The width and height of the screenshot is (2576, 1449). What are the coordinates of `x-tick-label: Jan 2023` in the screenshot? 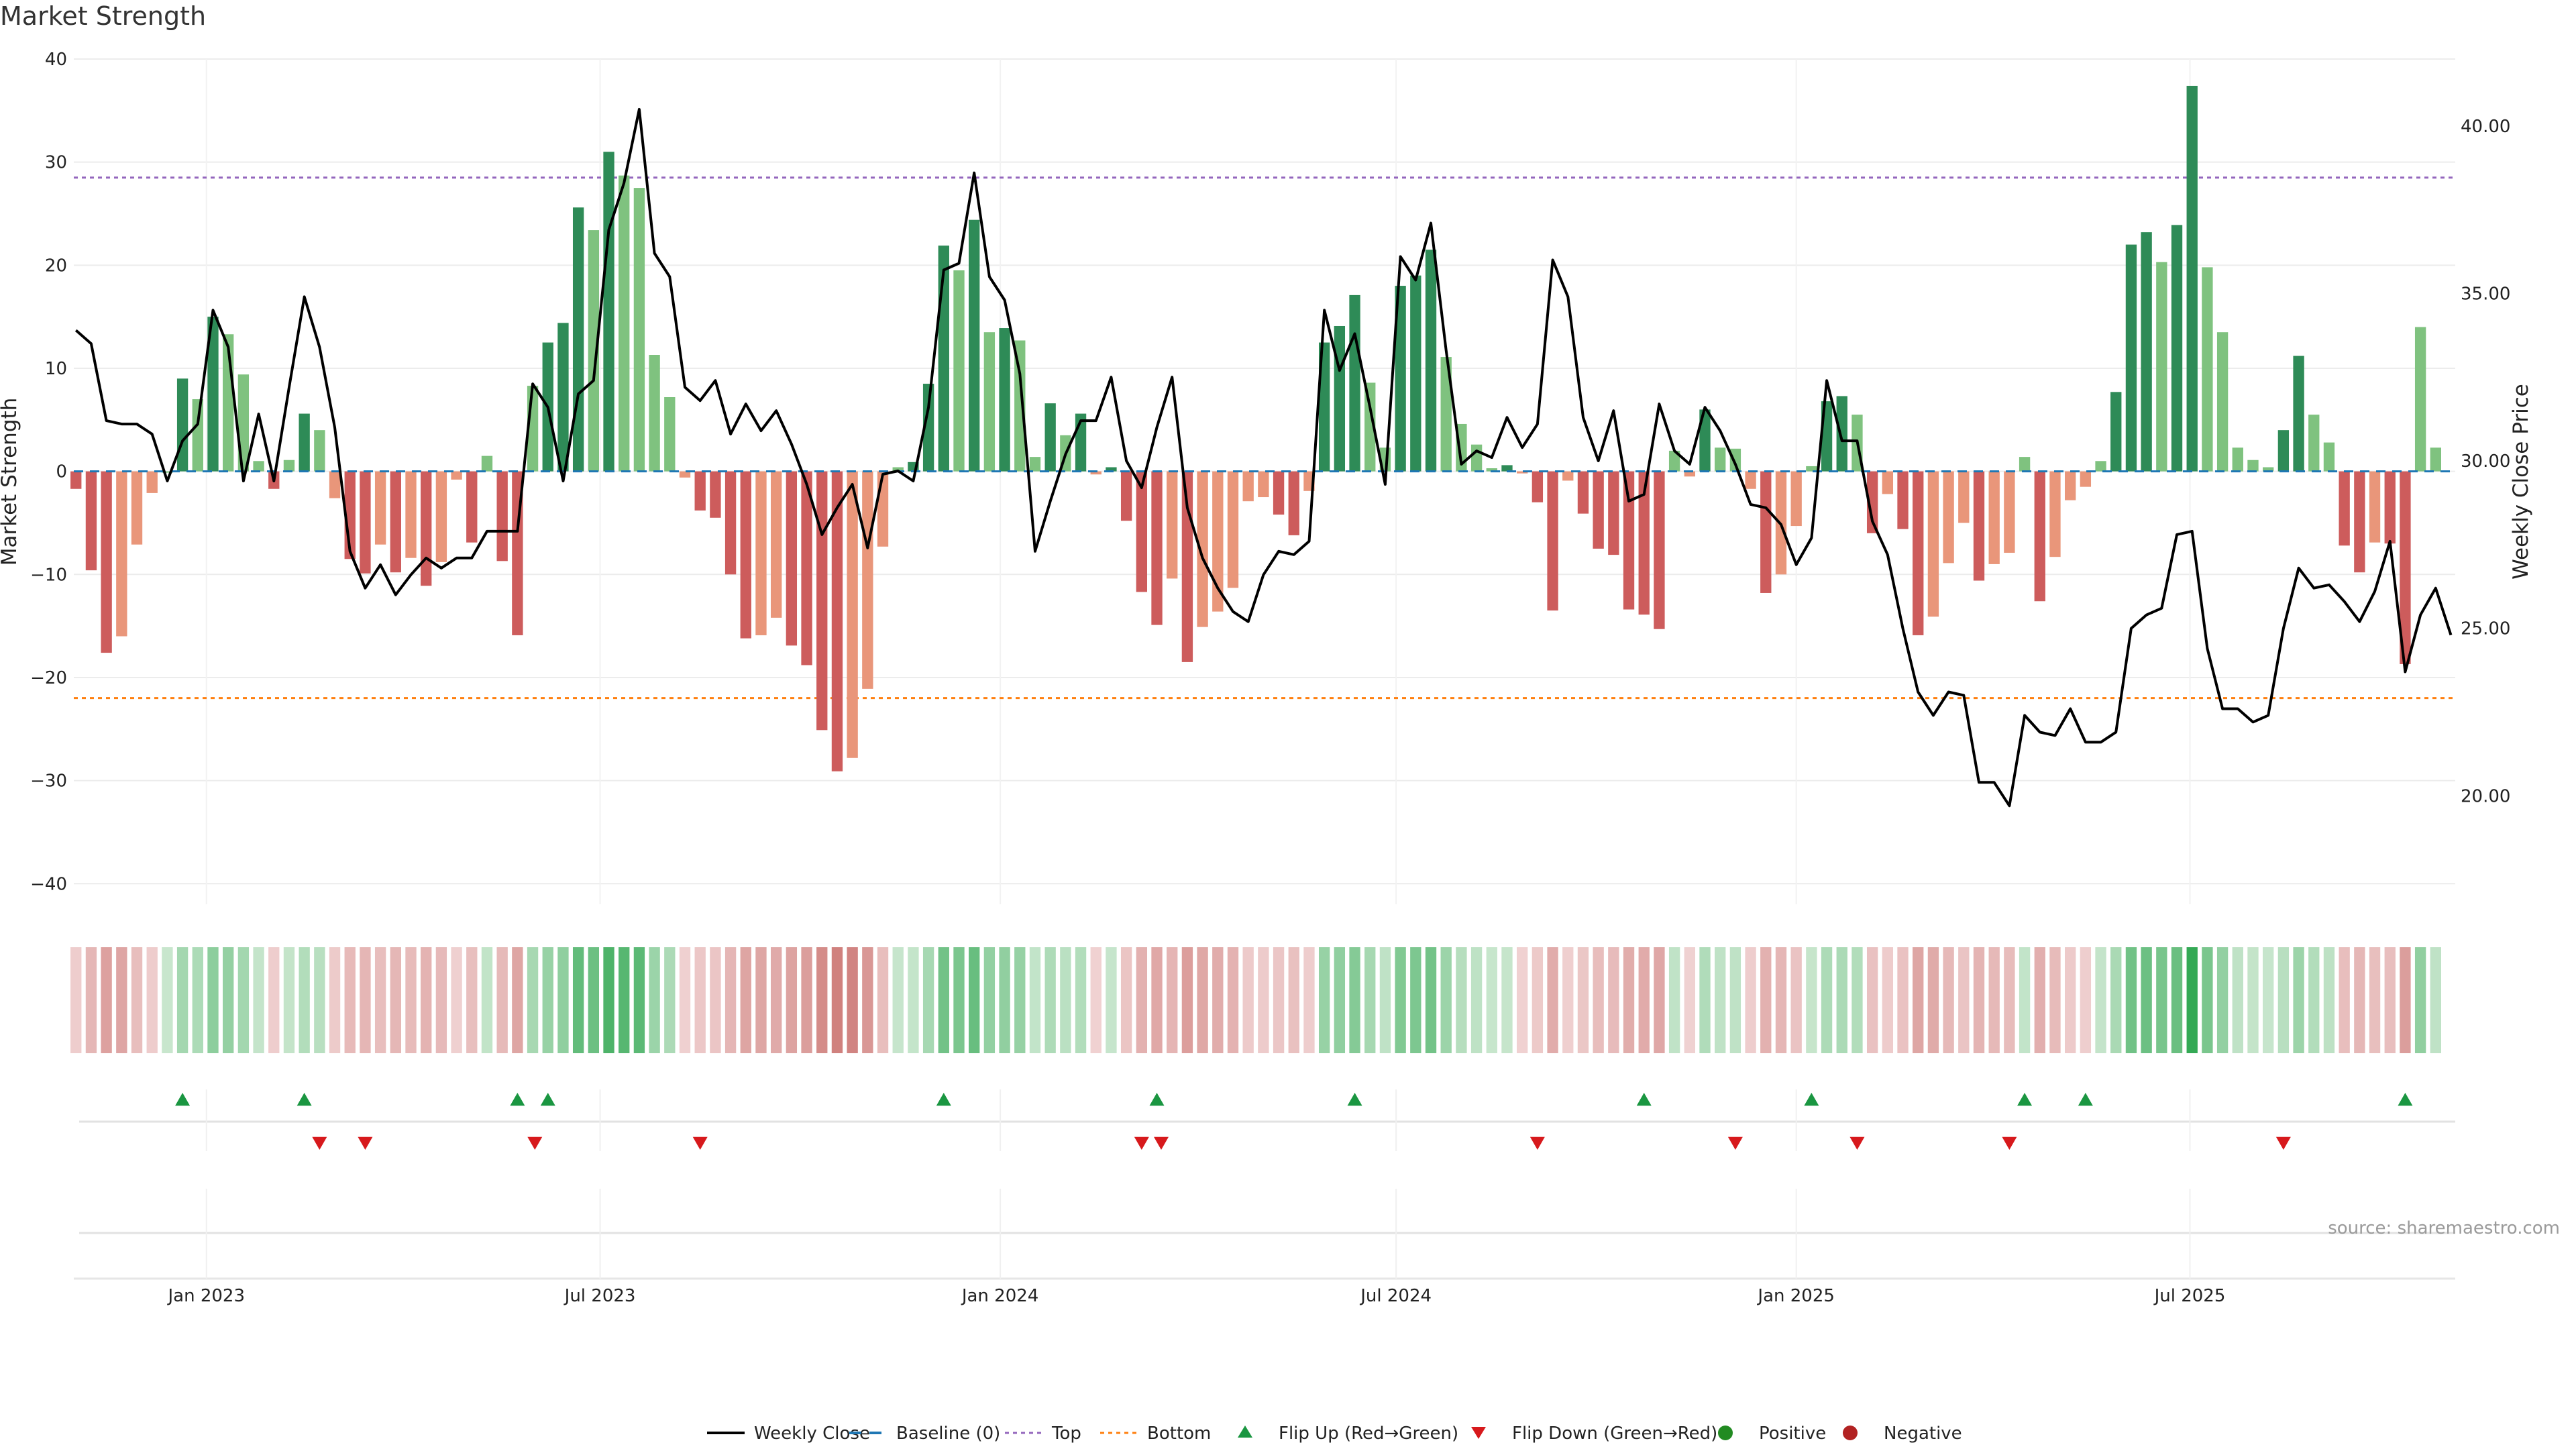 It's located at (206, 1296).